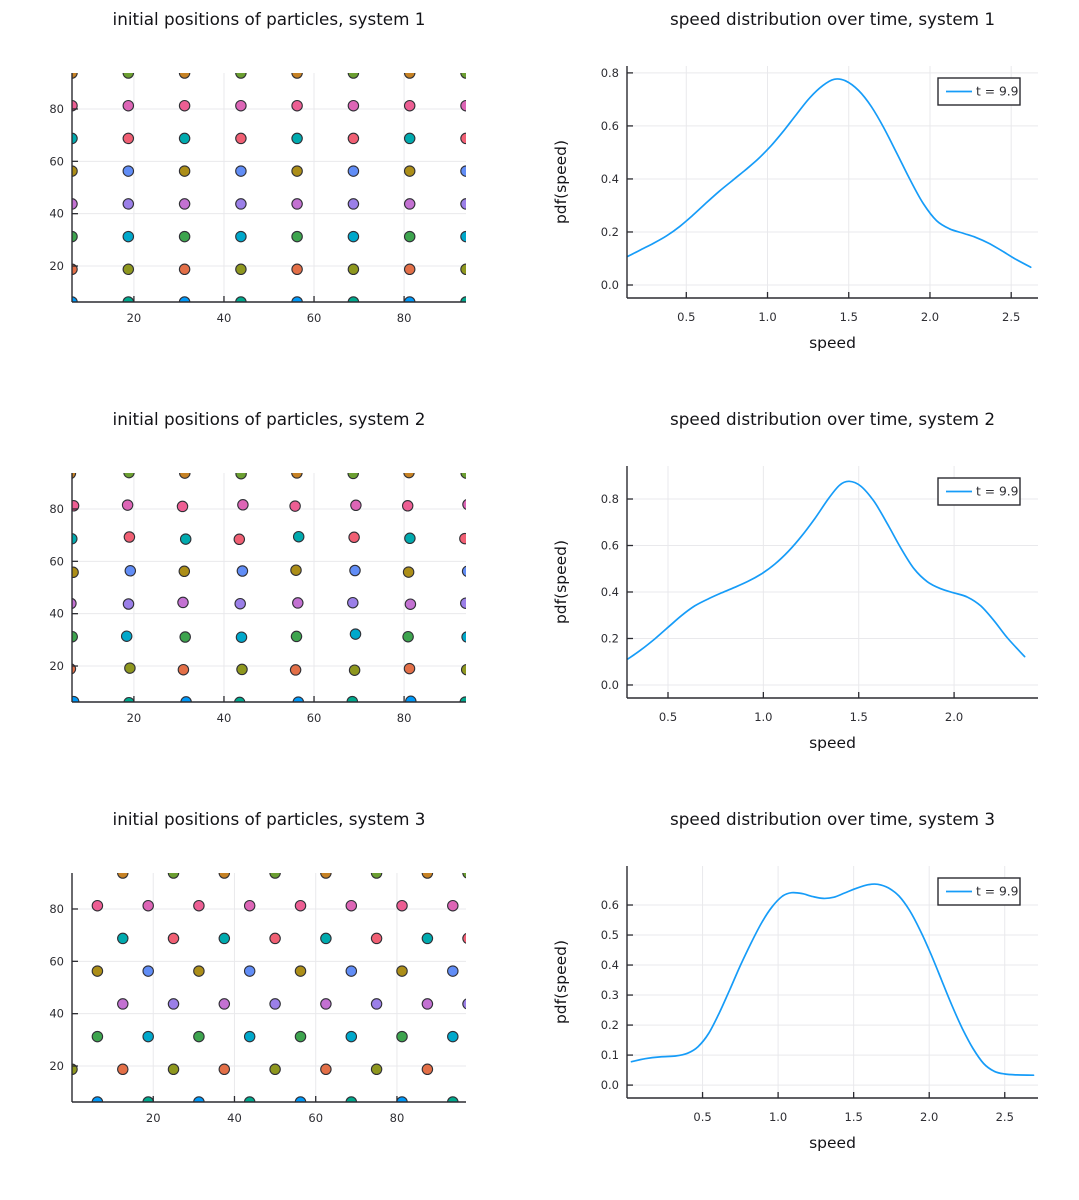 The image size is (1079, 1200). What do you see at coordinates (997, 892) in the screenshot?
I see `legend-label: t = 9.9` at bounding box center [997, 892].